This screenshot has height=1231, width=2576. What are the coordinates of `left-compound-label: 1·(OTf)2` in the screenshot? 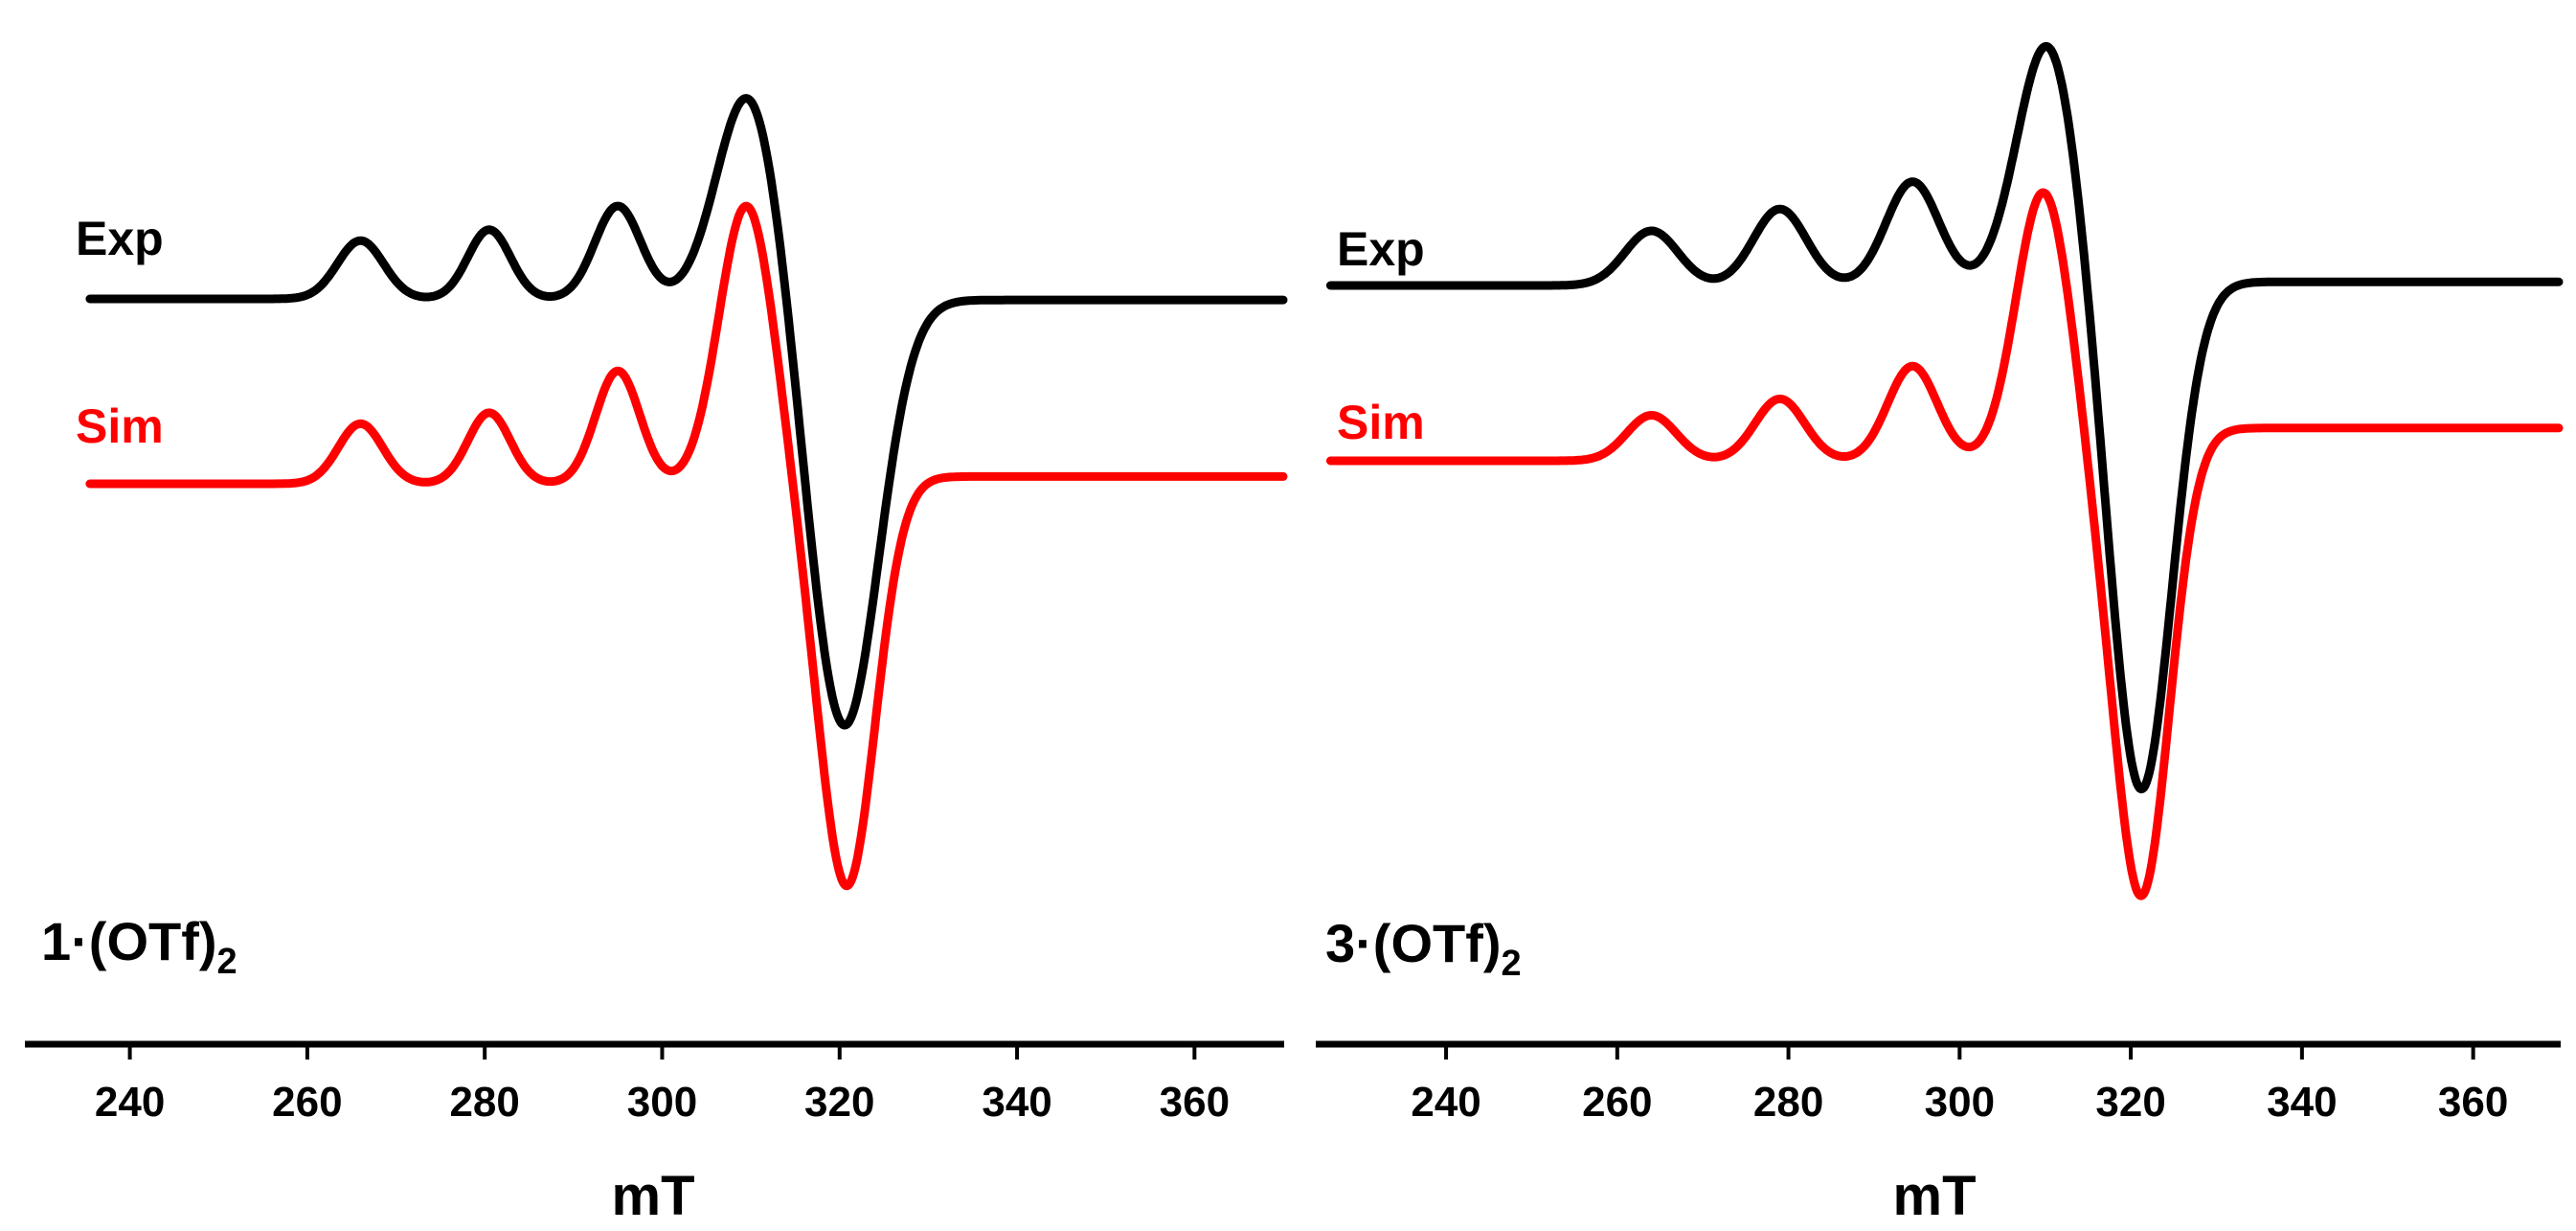 It's located at (139, 946).